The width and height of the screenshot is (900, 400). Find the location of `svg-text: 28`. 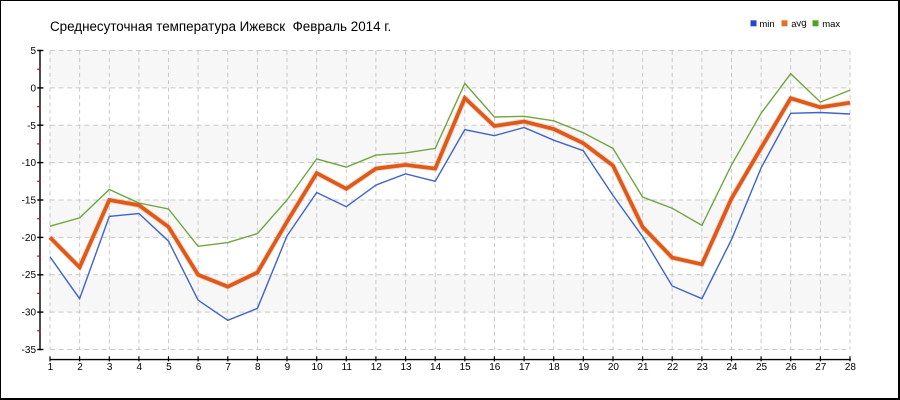

svg-text: 28 is located at coordinates (851, 367).